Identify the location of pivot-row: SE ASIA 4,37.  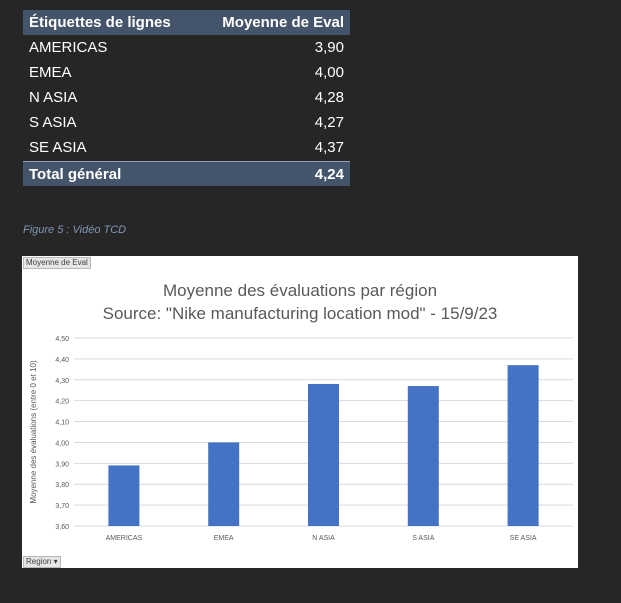
(186, 147).